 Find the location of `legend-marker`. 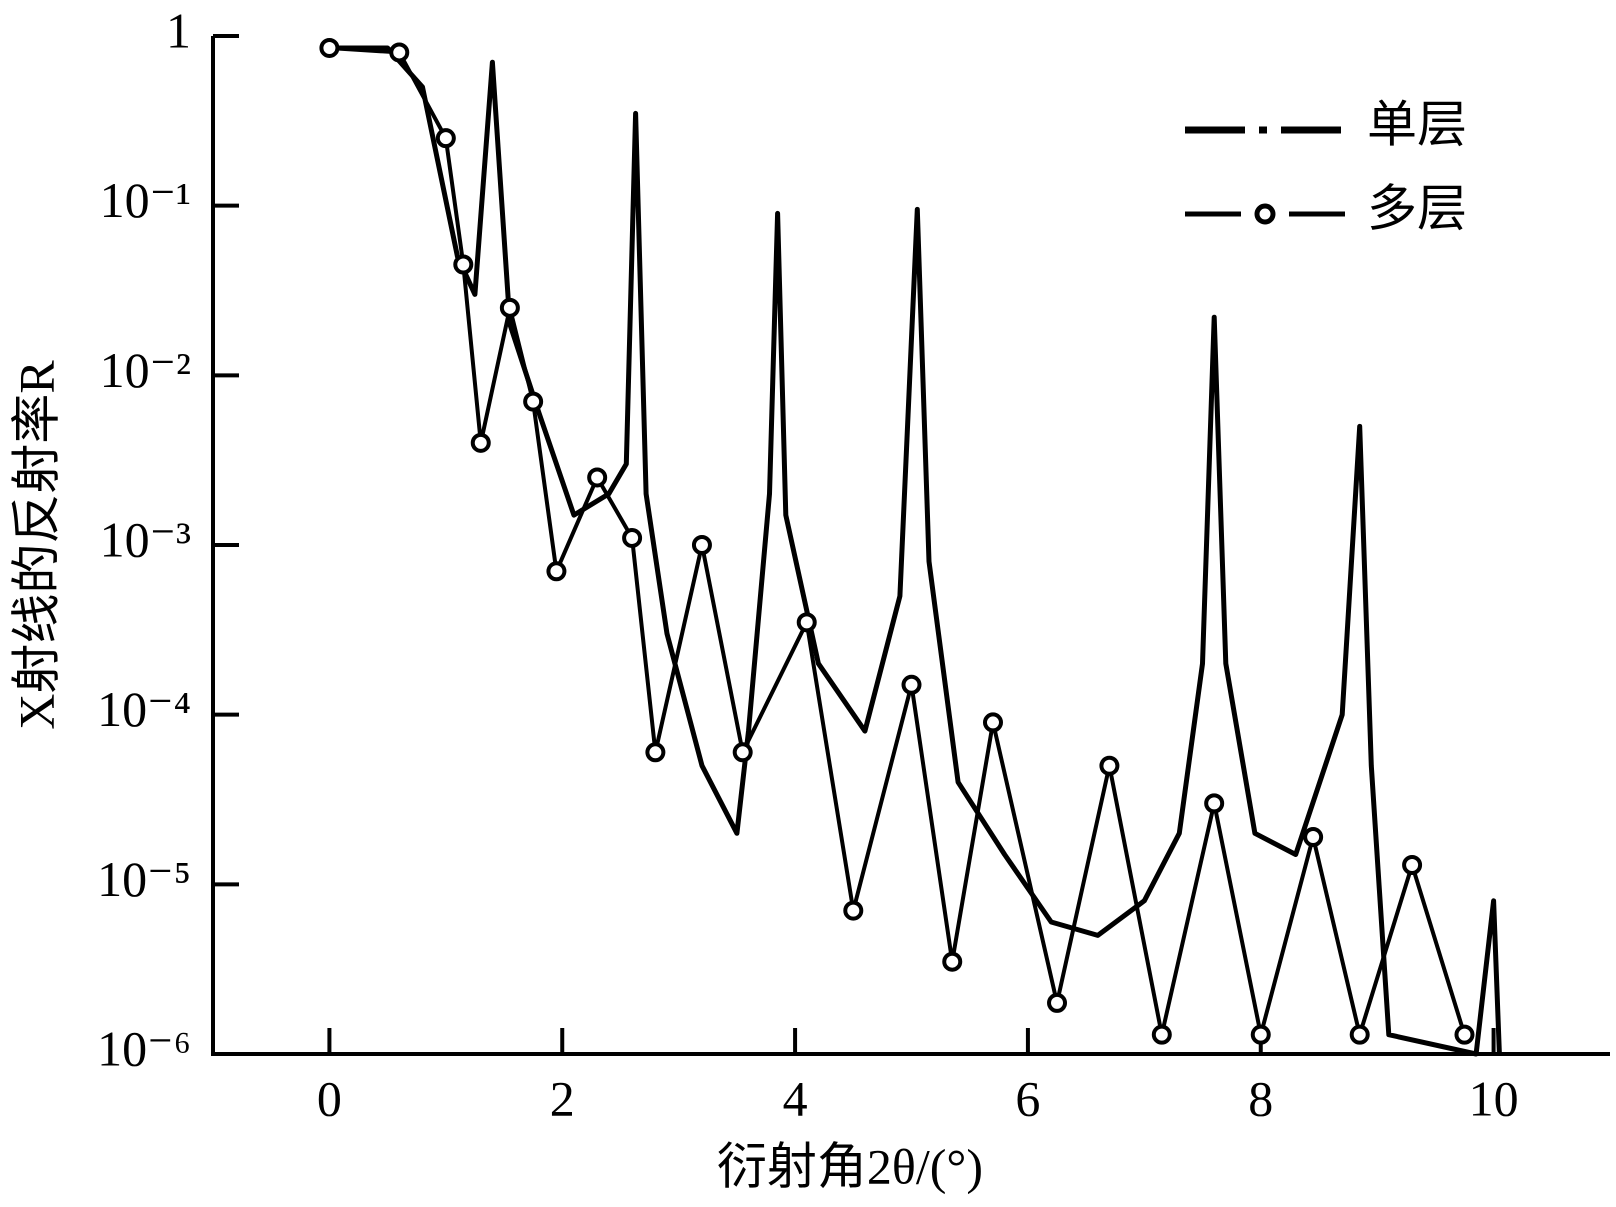

legend-marker is located at coordinates (1265, 214).